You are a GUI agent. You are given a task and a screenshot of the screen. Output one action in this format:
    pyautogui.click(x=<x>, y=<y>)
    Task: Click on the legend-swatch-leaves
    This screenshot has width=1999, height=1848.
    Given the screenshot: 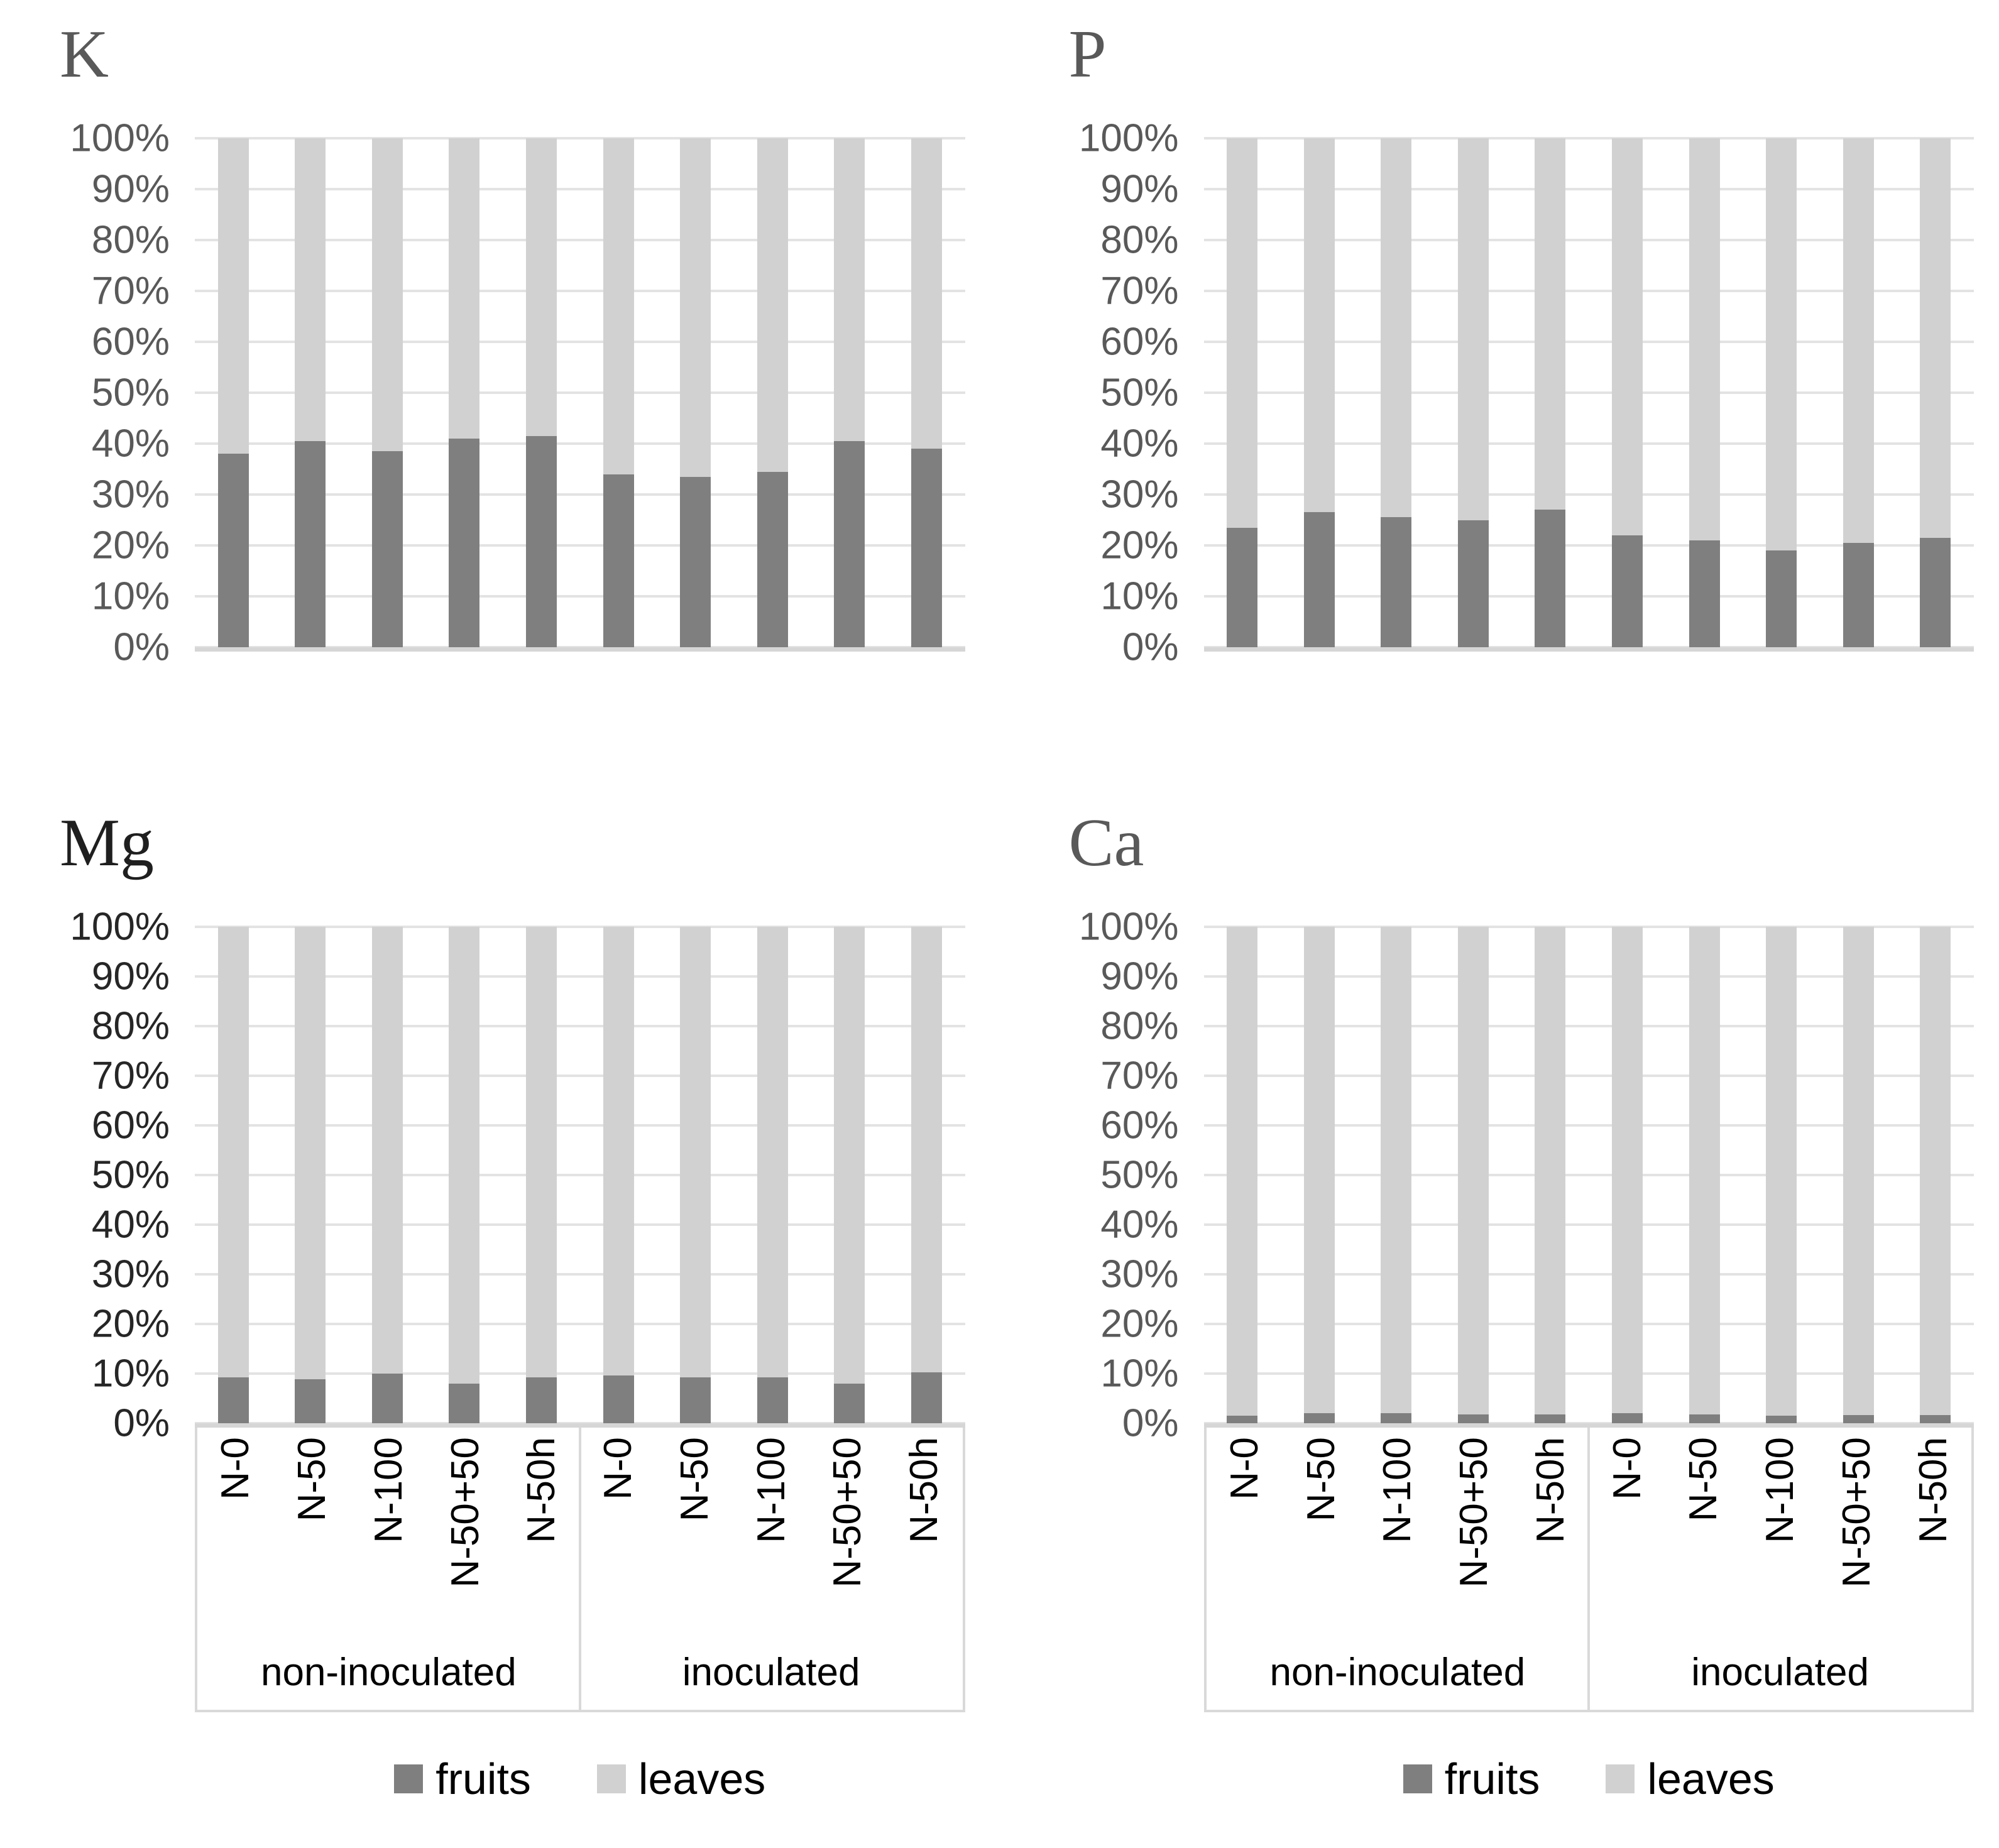 What is the action you would take?
    pyautogui.click(x=611, y=1778)
    